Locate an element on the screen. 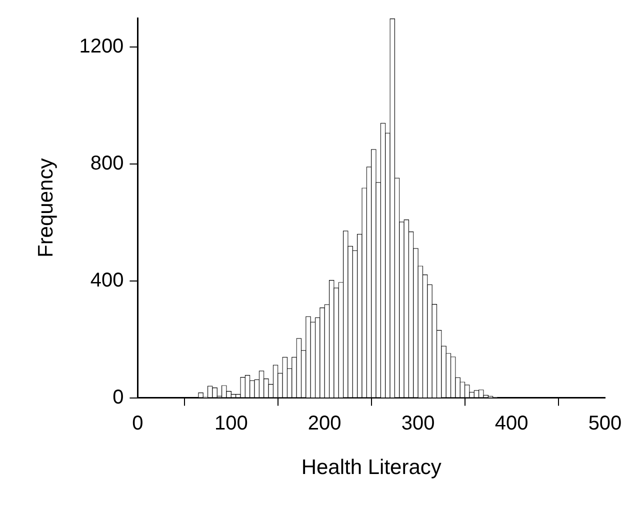 The width and height of the screenshot is (629, 515). x-axis-title: Health Literacy is located at coordinates (371, 468).